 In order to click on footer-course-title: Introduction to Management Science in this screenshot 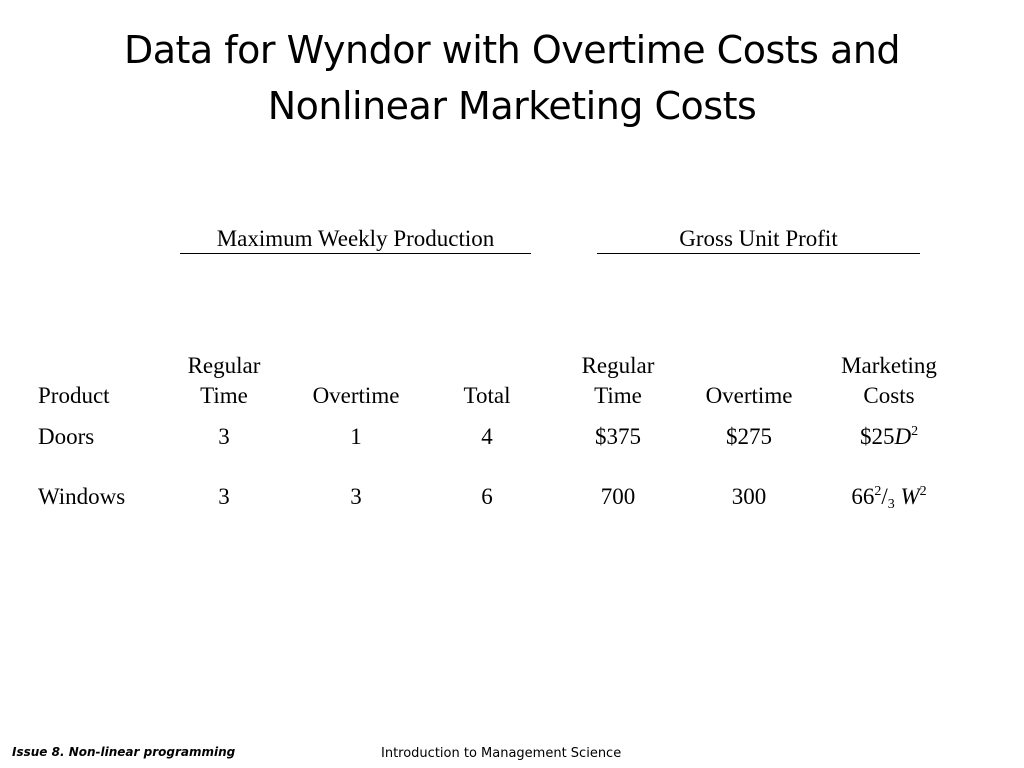, I will do `click(501, 753)`.